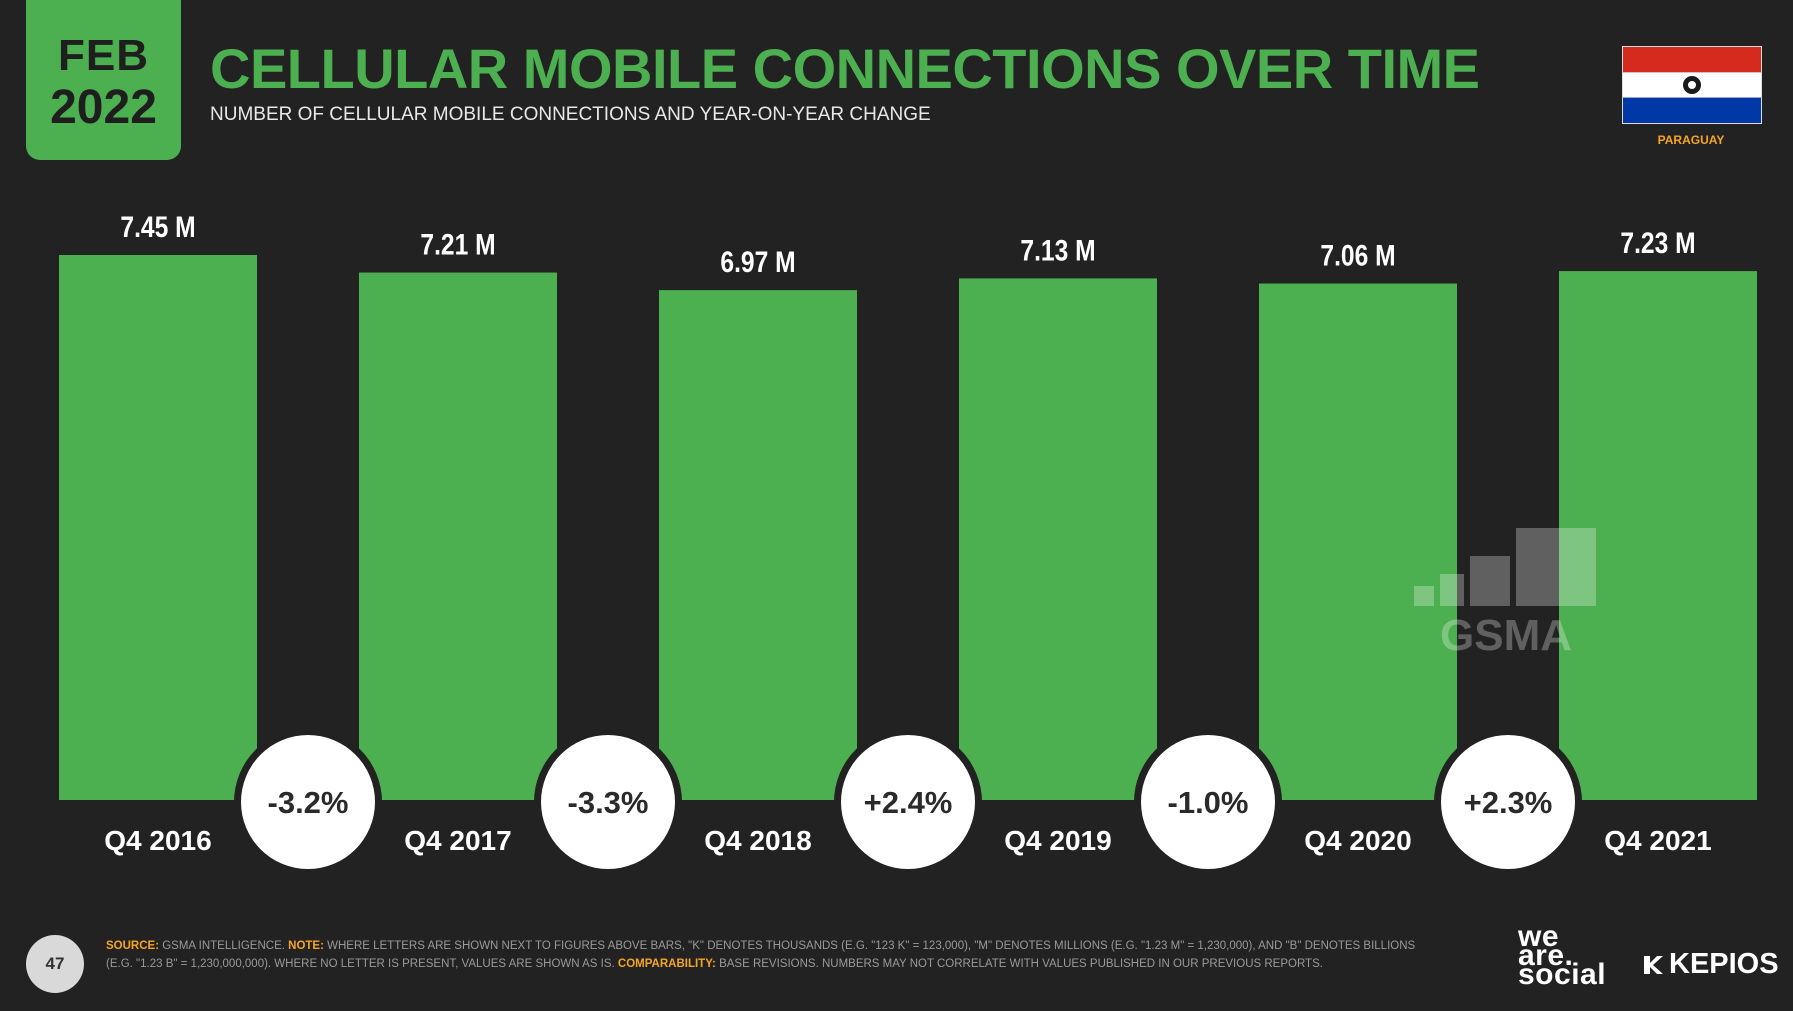  What do you see at coordinates (457, 244) in the screenshot?
I see `bar-value-label: 7.21 M` at bounding box center [457, 244].